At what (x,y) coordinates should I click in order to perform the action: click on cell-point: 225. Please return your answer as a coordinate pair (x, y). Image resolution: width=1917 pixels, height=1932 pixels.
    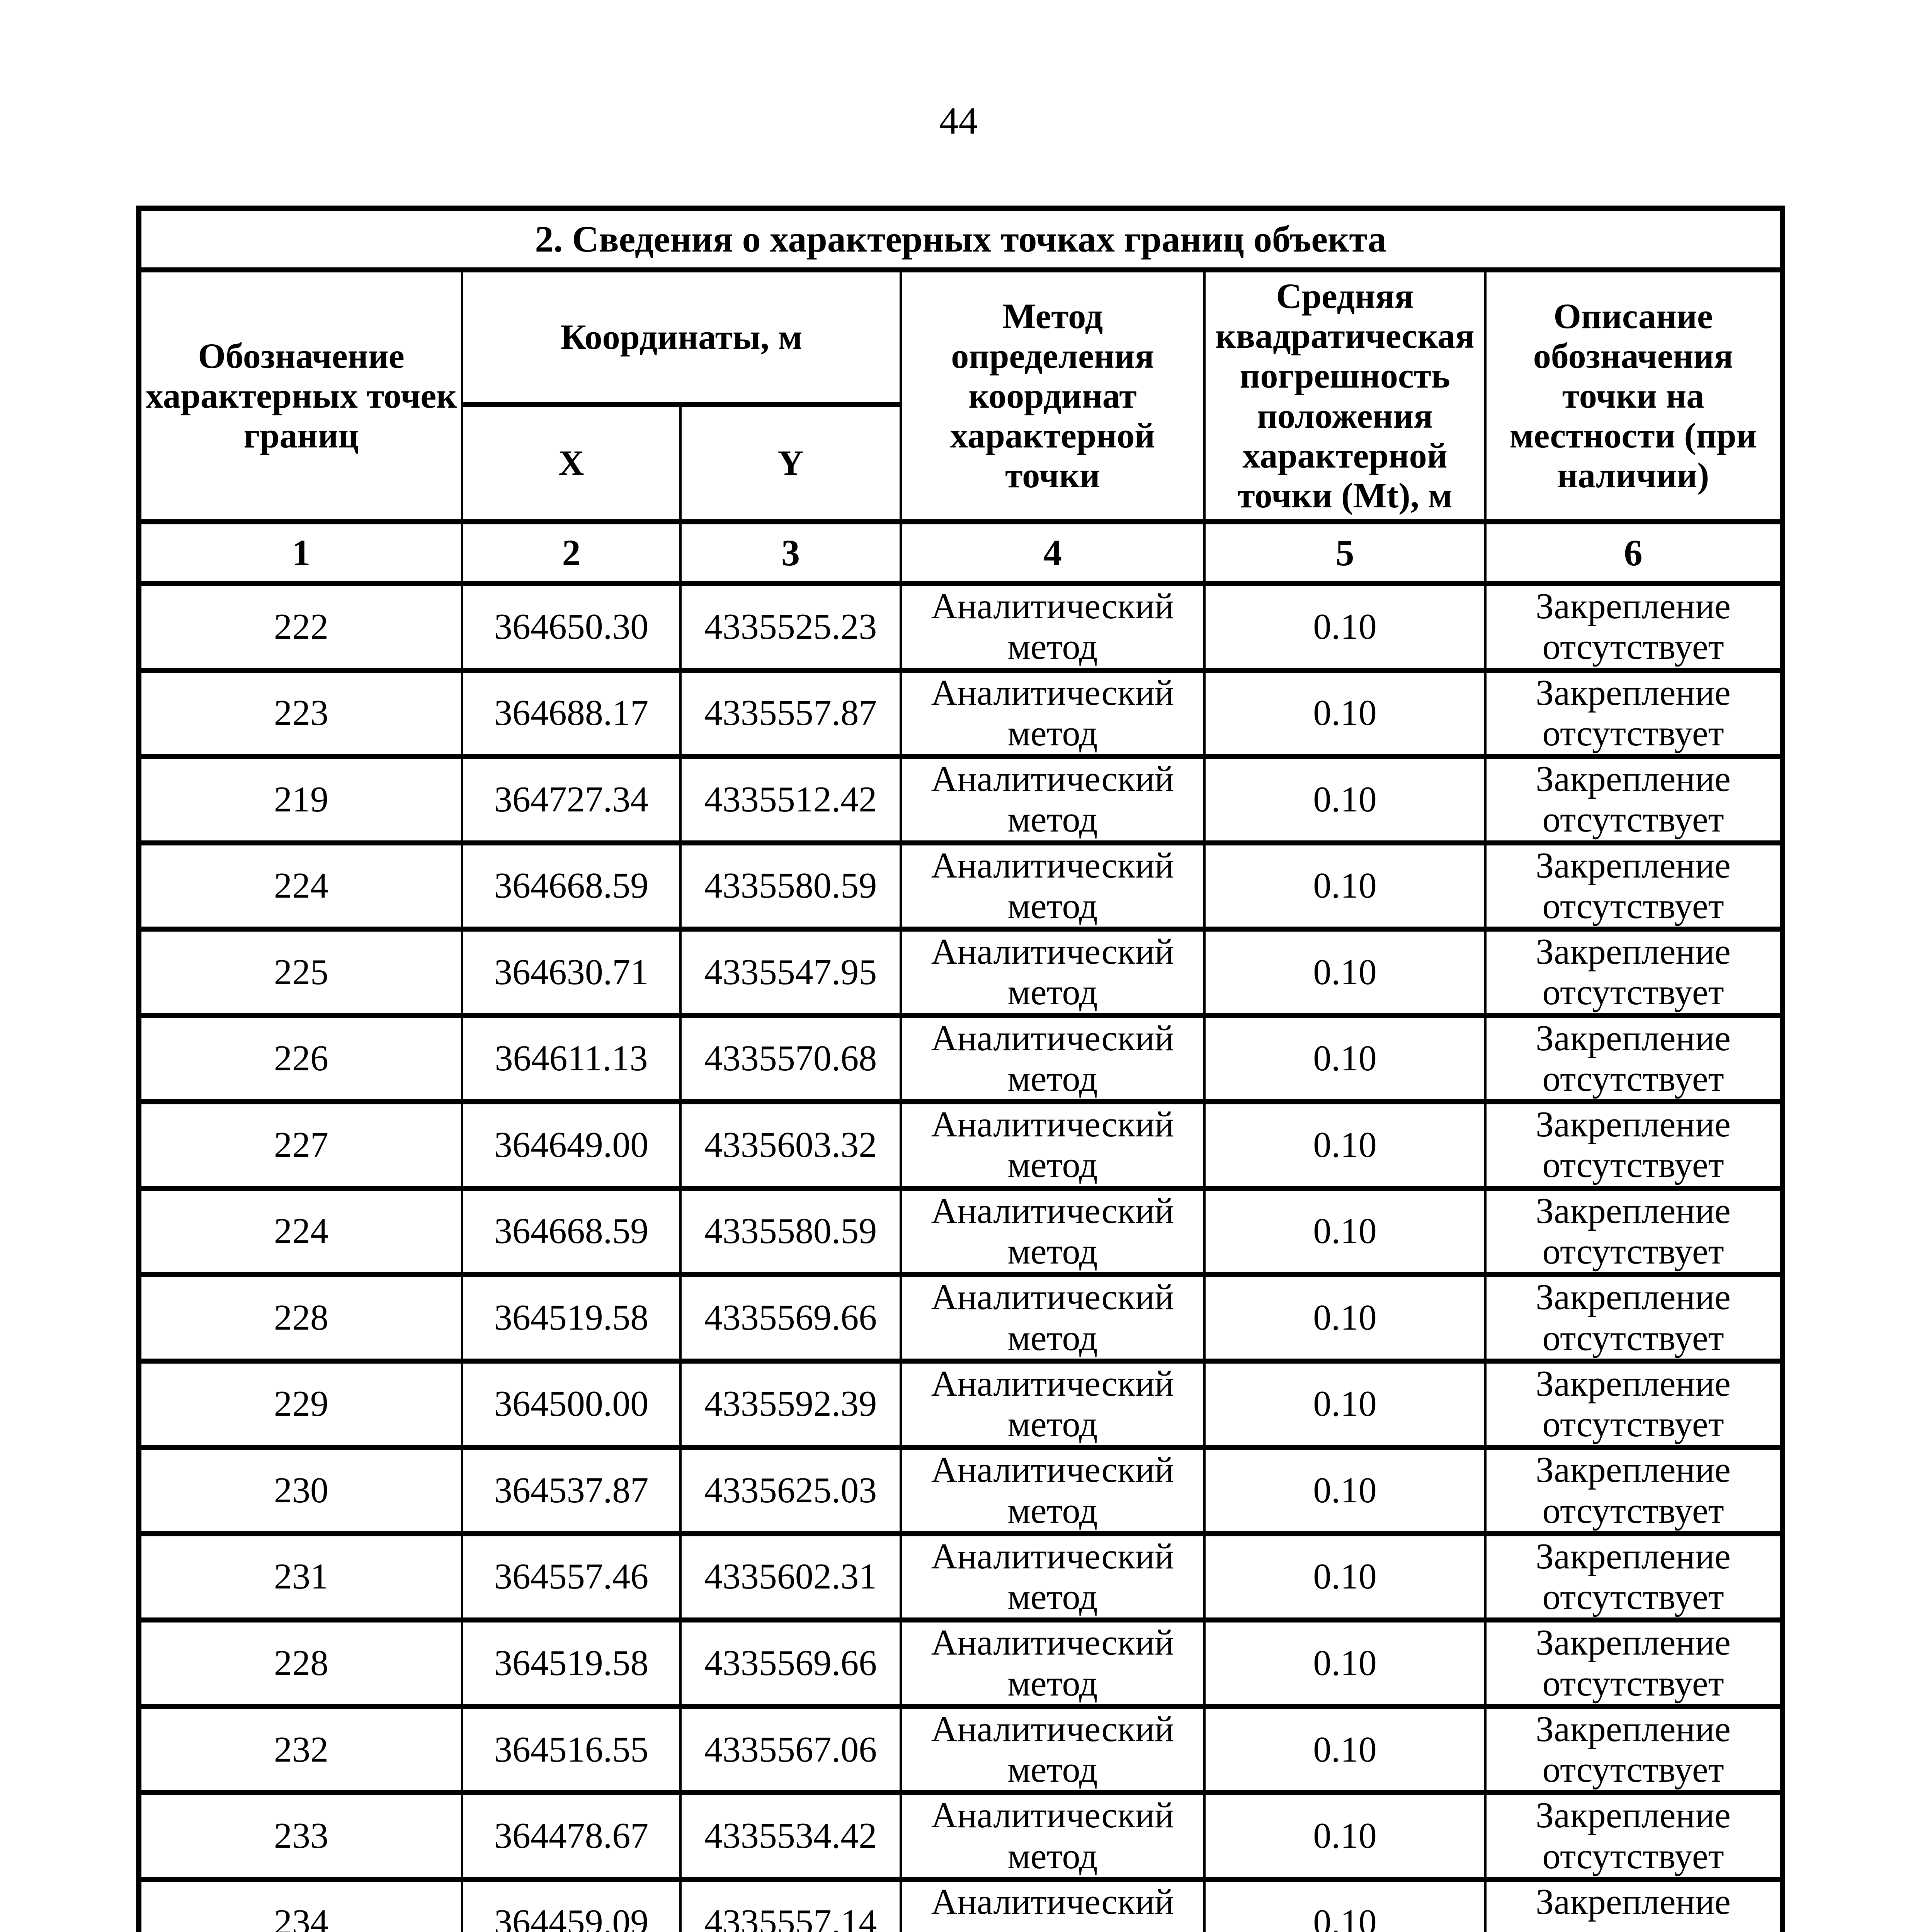
    Looking at the image, I should click on (300, 972).